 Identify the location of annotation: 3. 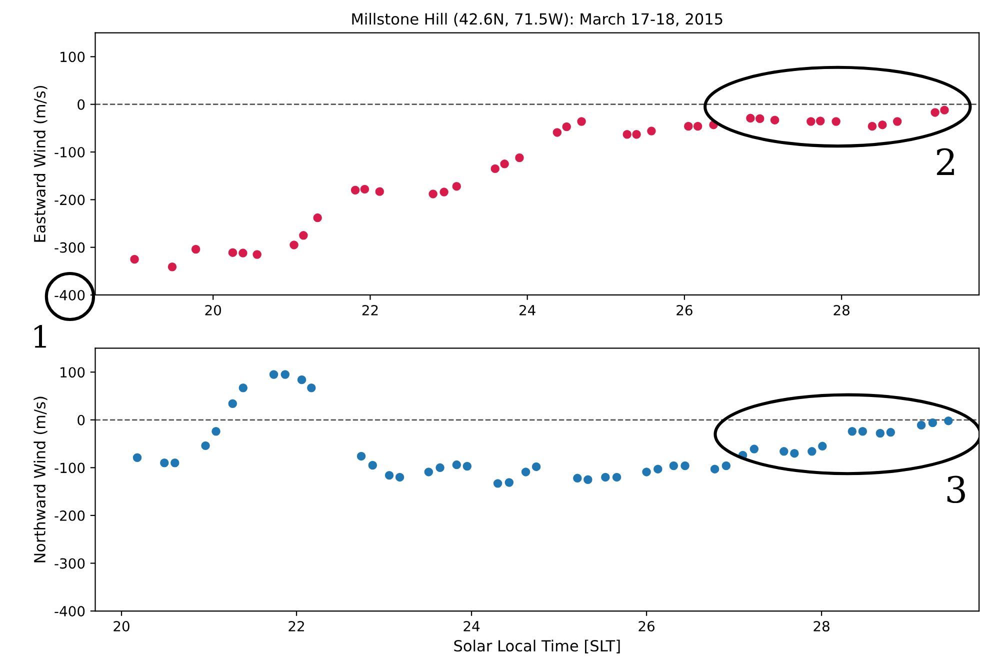
(956, 490).